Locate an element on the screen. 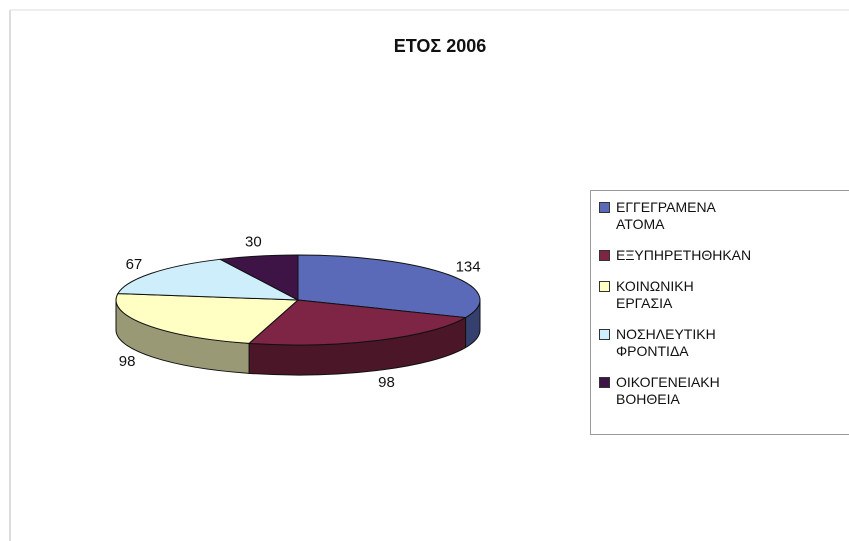  legend-item: ΚΟΙΝΩΝΙΚΗ ΕΡΓΑΣΙΑ is located at coordinates (724, 295).